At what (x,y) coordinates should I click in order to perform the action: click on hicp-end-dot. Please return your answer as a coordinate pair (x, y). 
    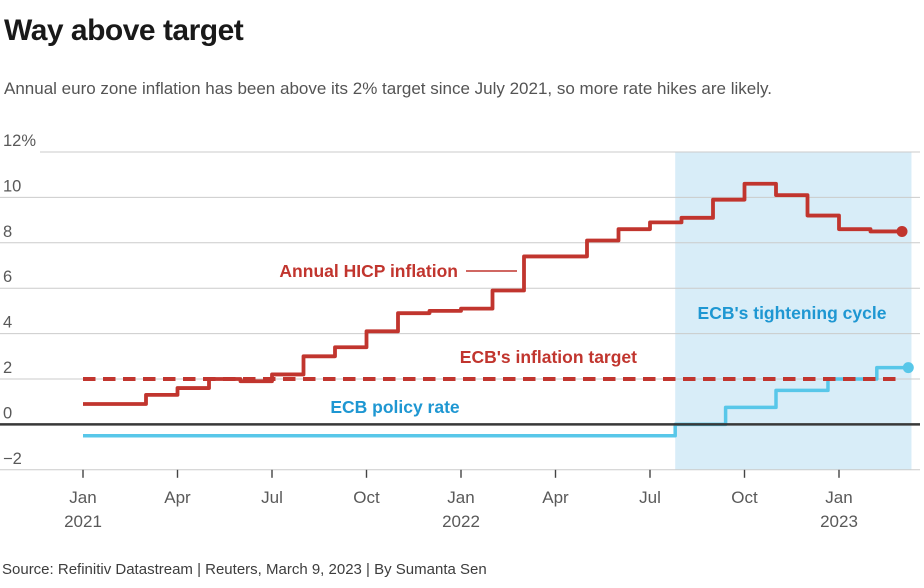
    Looking at the image, I should click on (902, 231).